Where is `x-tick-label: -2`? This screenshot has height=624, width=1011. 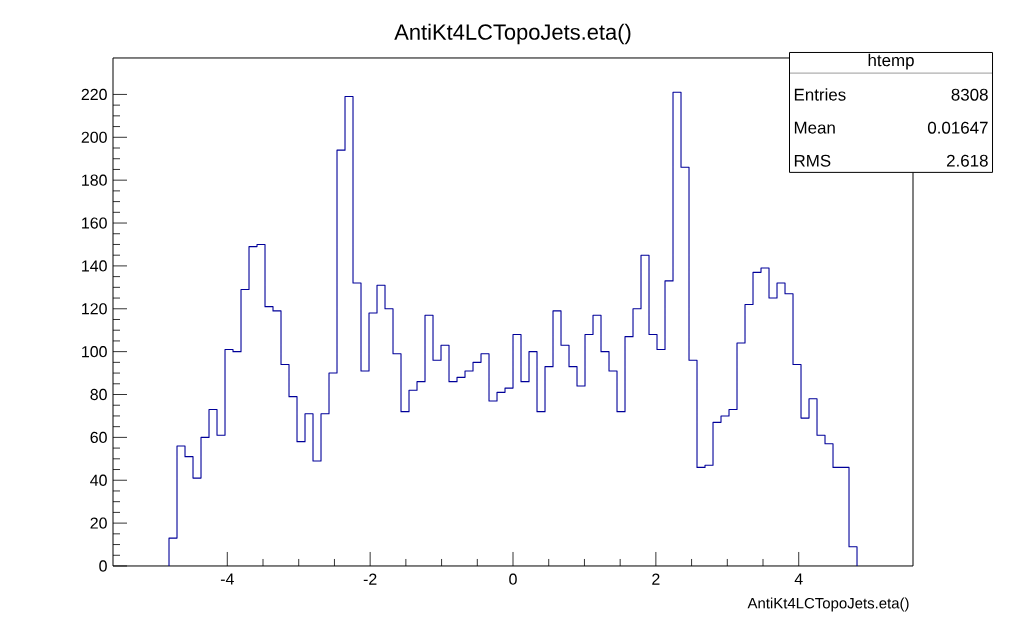
x-tick-label: -2 is located at coordinates (370, 579).